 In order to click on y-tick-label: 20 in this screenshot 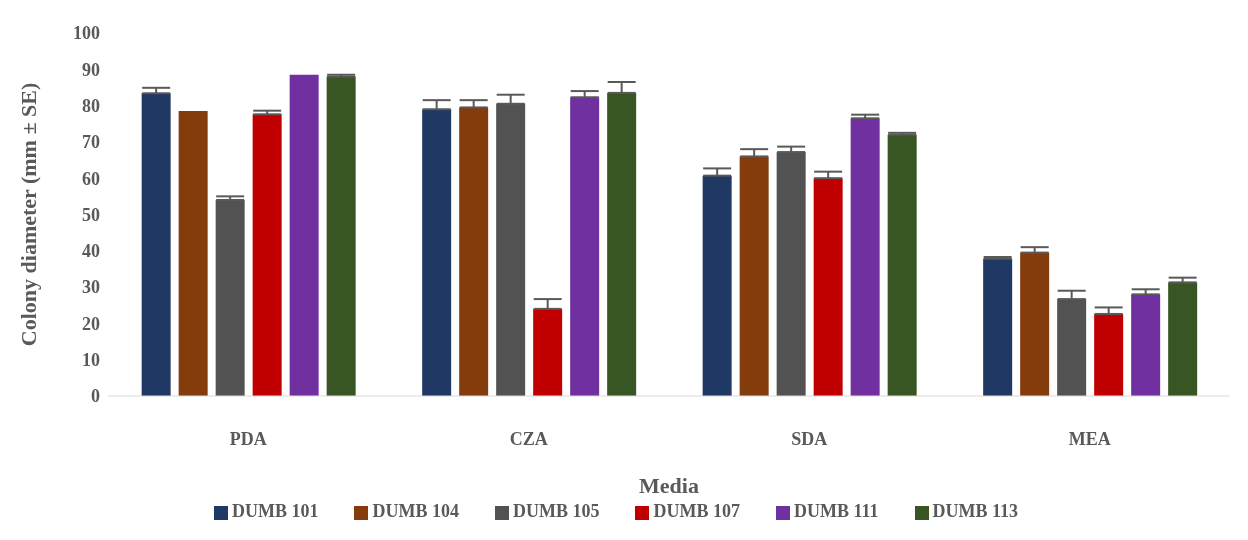, I will do `click(91, 323)`.